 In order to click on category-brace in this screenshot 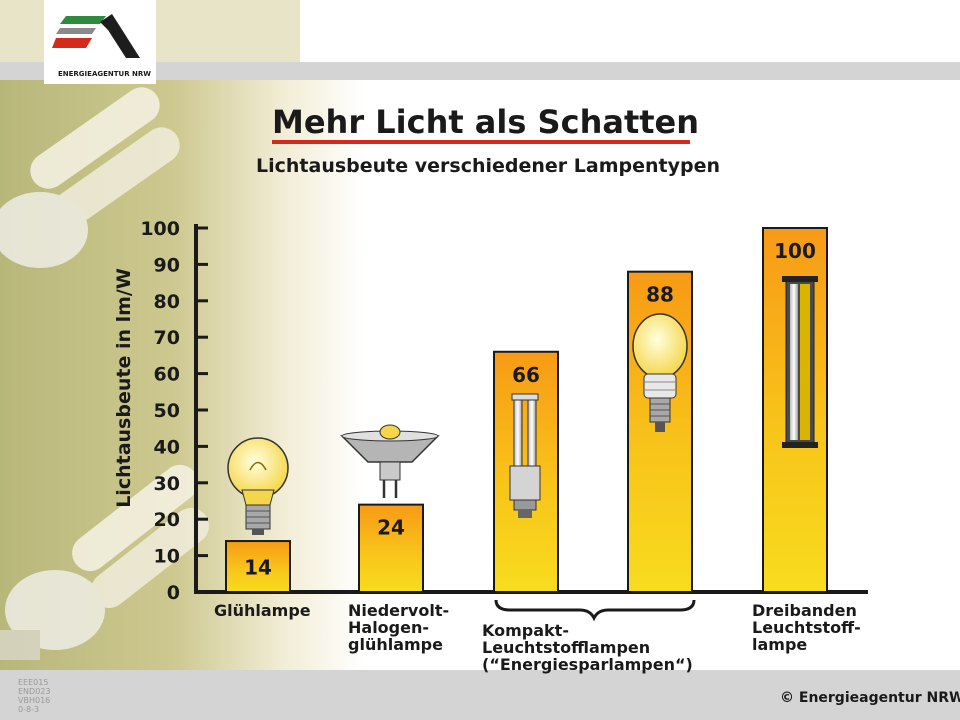, I will do `click(595, 610)`.